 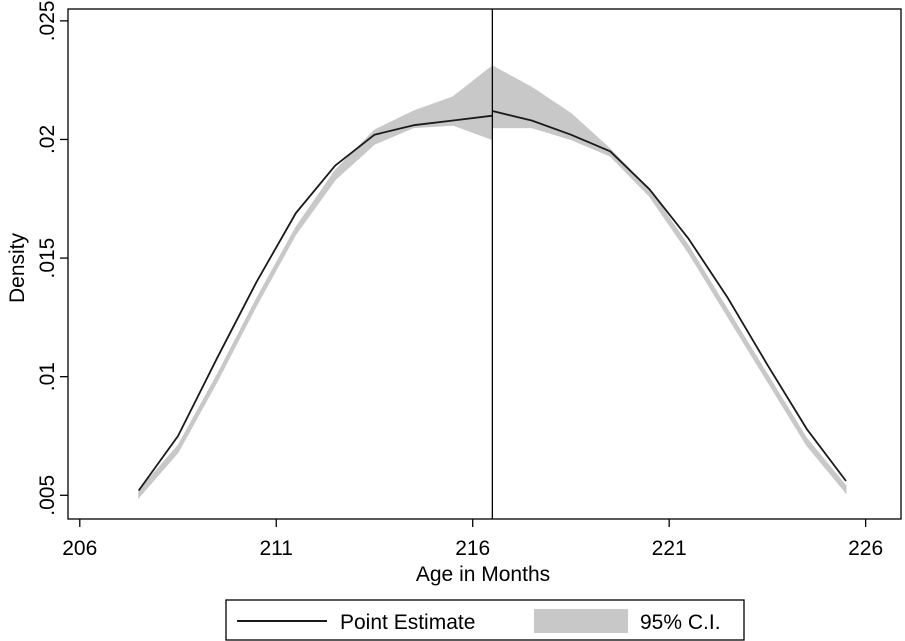 What do you see at coordinates (17, 267) in the screenshot?
I see `y-axis-label: Density` at bounding box center [17, 267].